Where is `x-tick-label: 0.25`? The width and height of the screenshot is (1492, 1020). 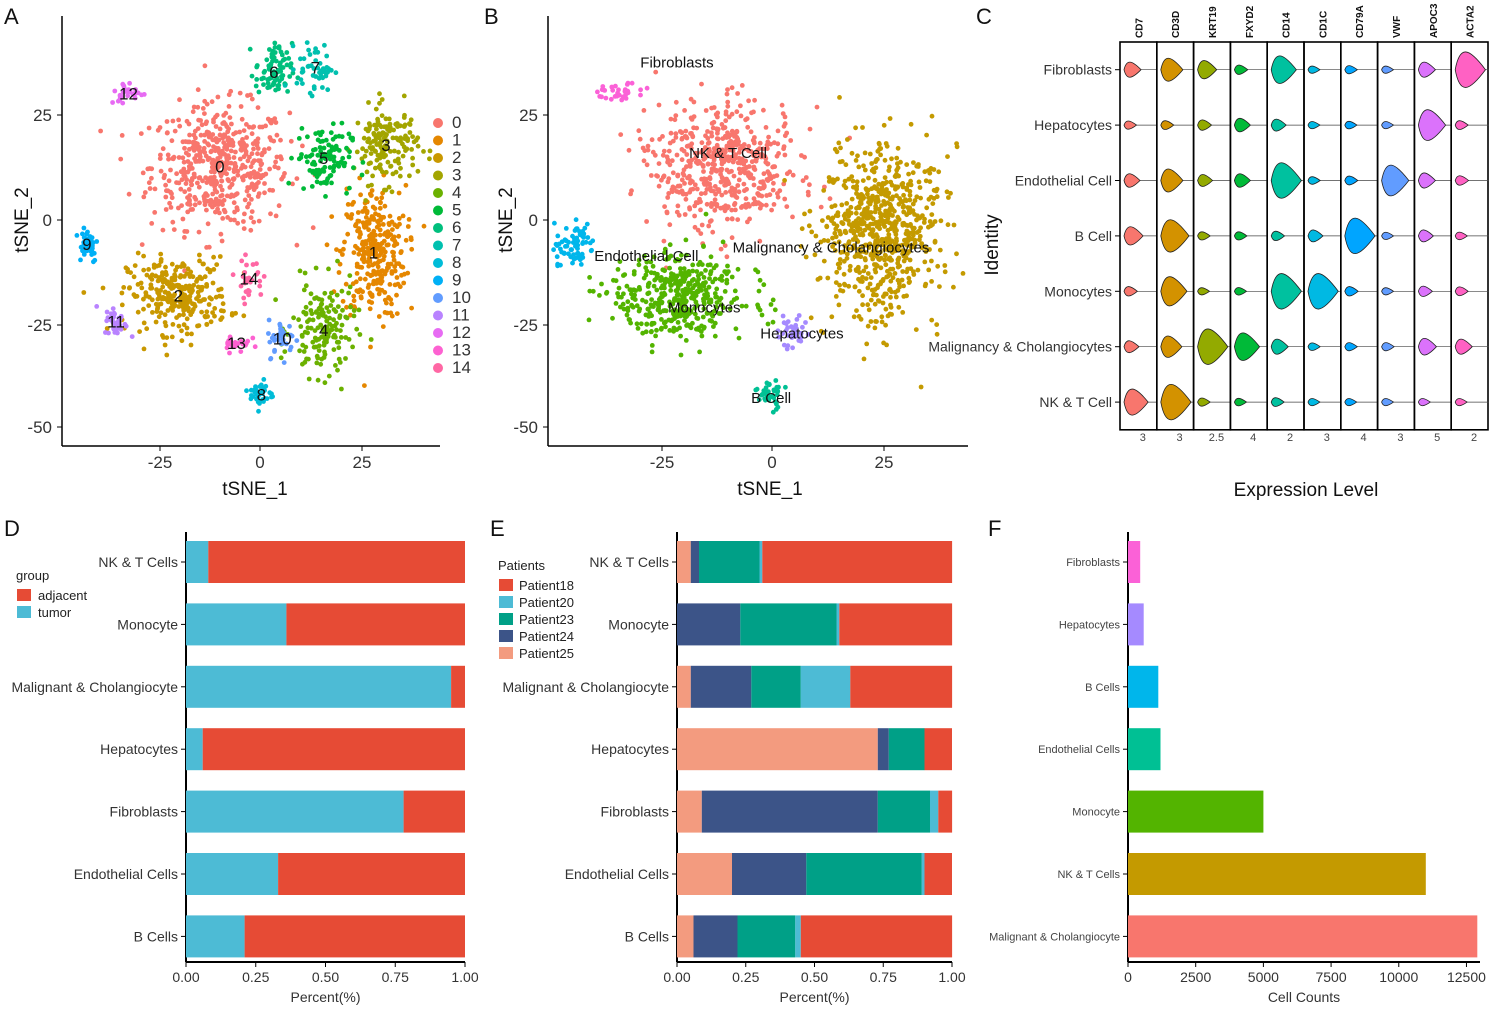 x-tick-label: 0.25 is located at coordinates (745, 977).